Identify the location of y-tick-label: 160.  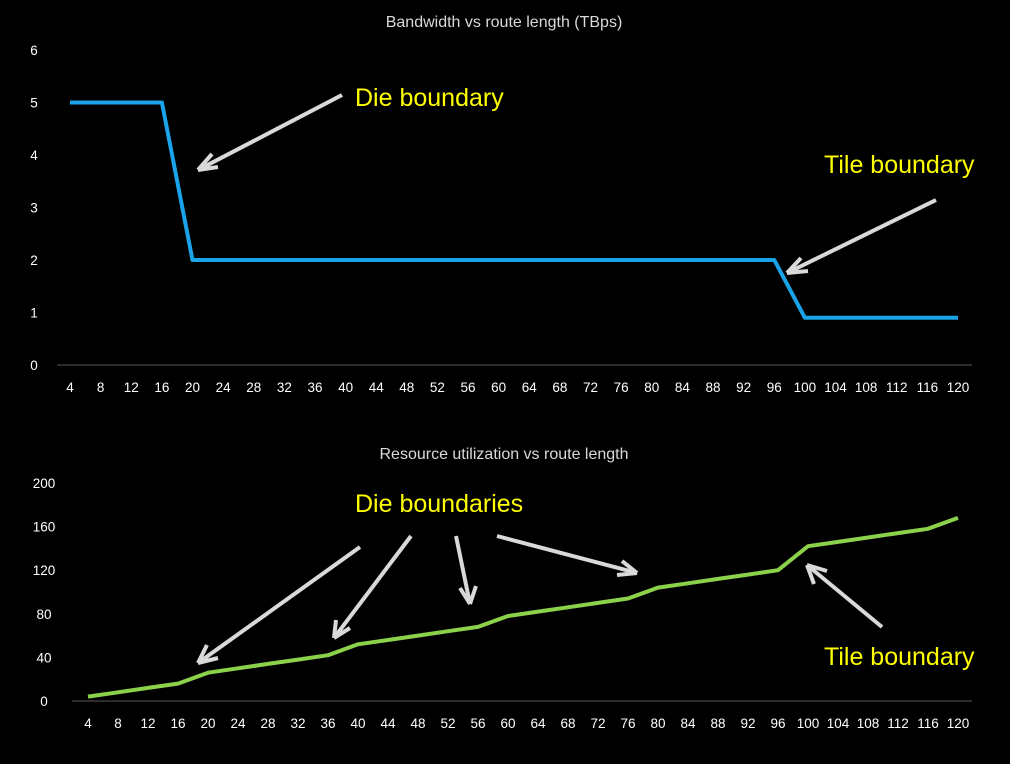
(44, 527).